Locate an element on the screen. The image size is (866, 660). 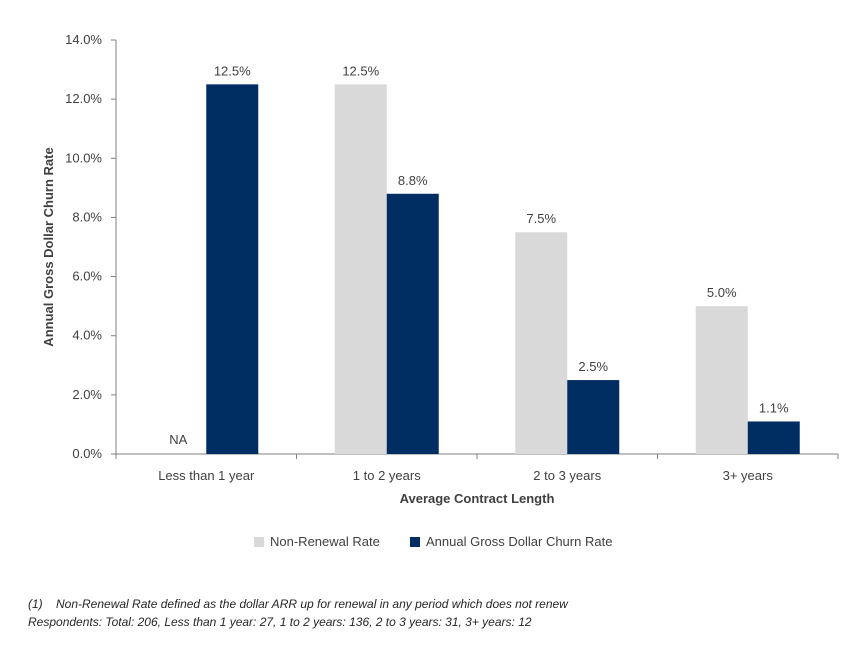
legend-item-churn: Annual Gross Dollar Churn Rate is located at coordinates (511, 541).